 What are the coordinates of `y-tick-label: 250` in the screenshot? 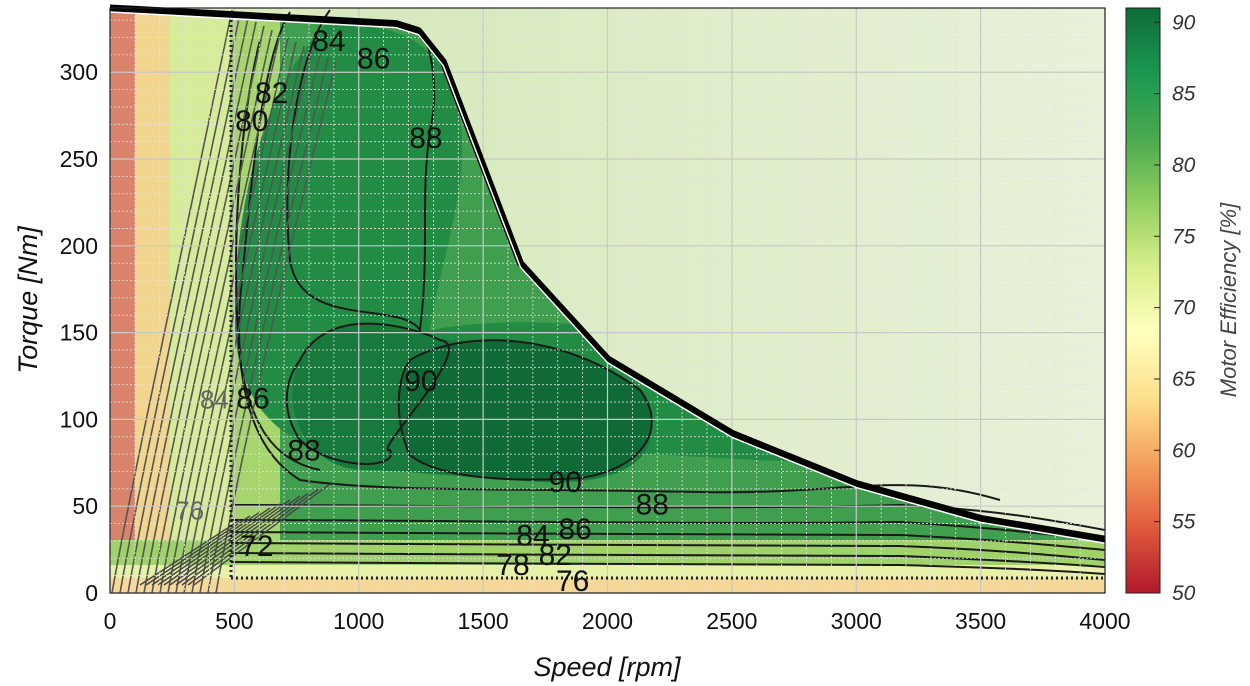 It's located at (79, 159).